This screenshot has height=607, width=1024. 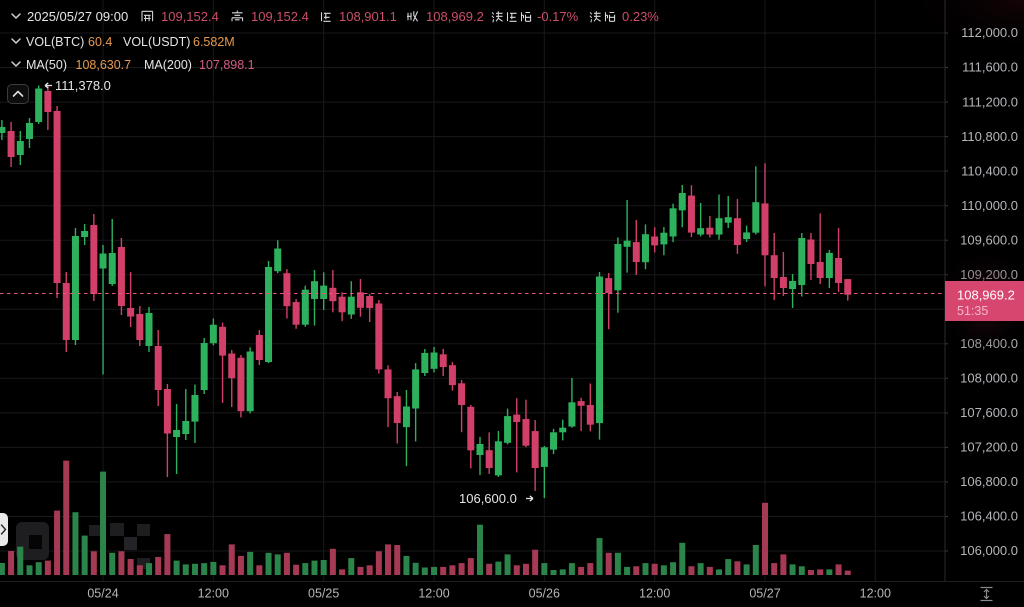 I want to click on svg-text: 6.582M, so click(x=214, y=42).